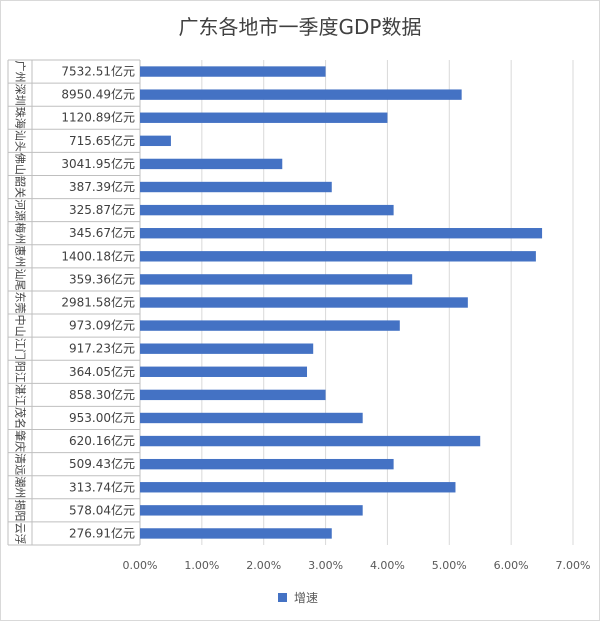  I want to click on category-city-label: 中山, so click(20, 326).